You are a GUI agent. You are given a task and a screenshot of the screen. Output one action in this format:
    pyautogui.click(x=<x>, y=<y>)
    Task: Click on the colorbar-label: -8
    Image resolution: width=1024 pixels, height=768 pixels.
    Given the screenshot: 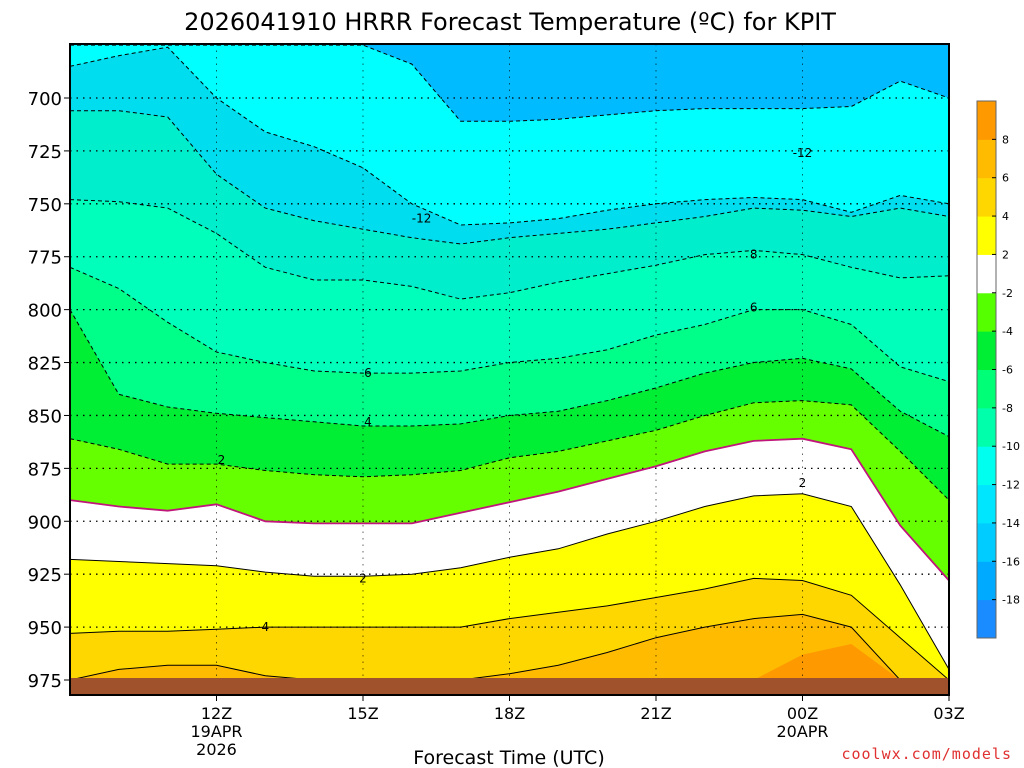 What is the action you would take?
    pyautogui.click(x=1007, y=408)
    